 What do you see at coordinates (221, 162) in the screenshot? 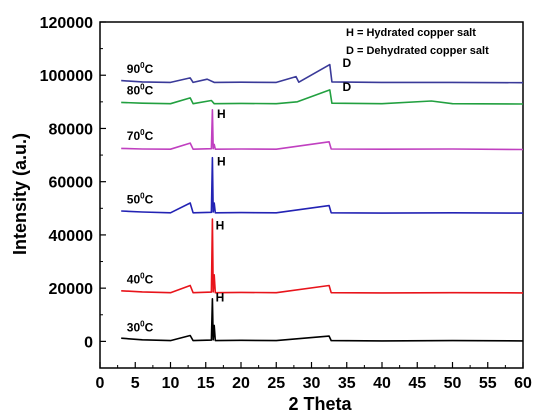
I see `peak-label-50: H` at bounding box center [221, 162].